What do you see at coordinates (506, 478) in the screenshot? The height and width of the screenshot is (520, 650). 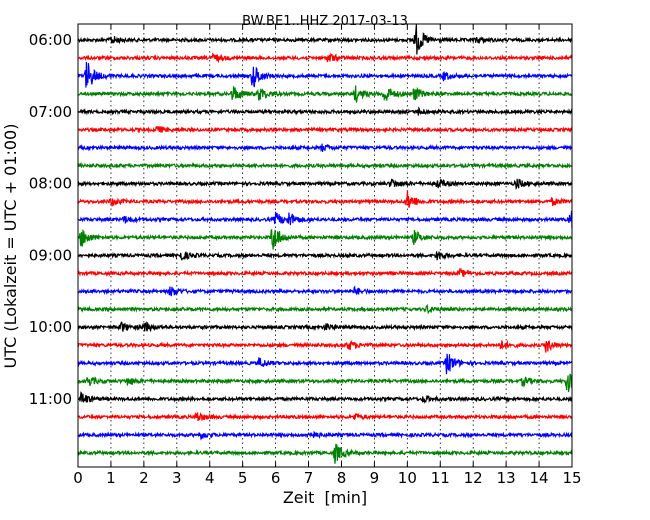 I see `x-tick-label: 13` at bounding box center [506, 478].